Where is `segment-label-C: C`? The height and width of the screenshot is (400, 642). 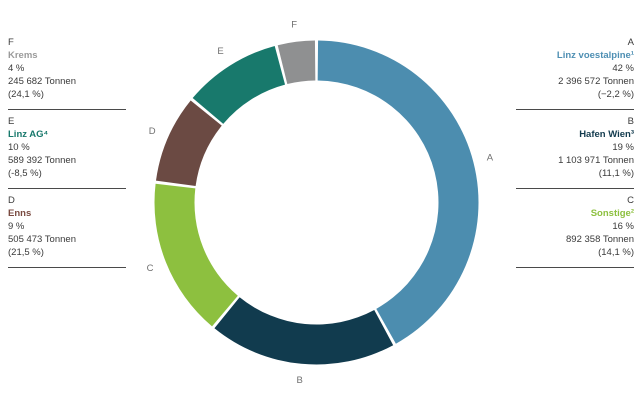 segment-label-C: C is located at coordinates (150, 268).